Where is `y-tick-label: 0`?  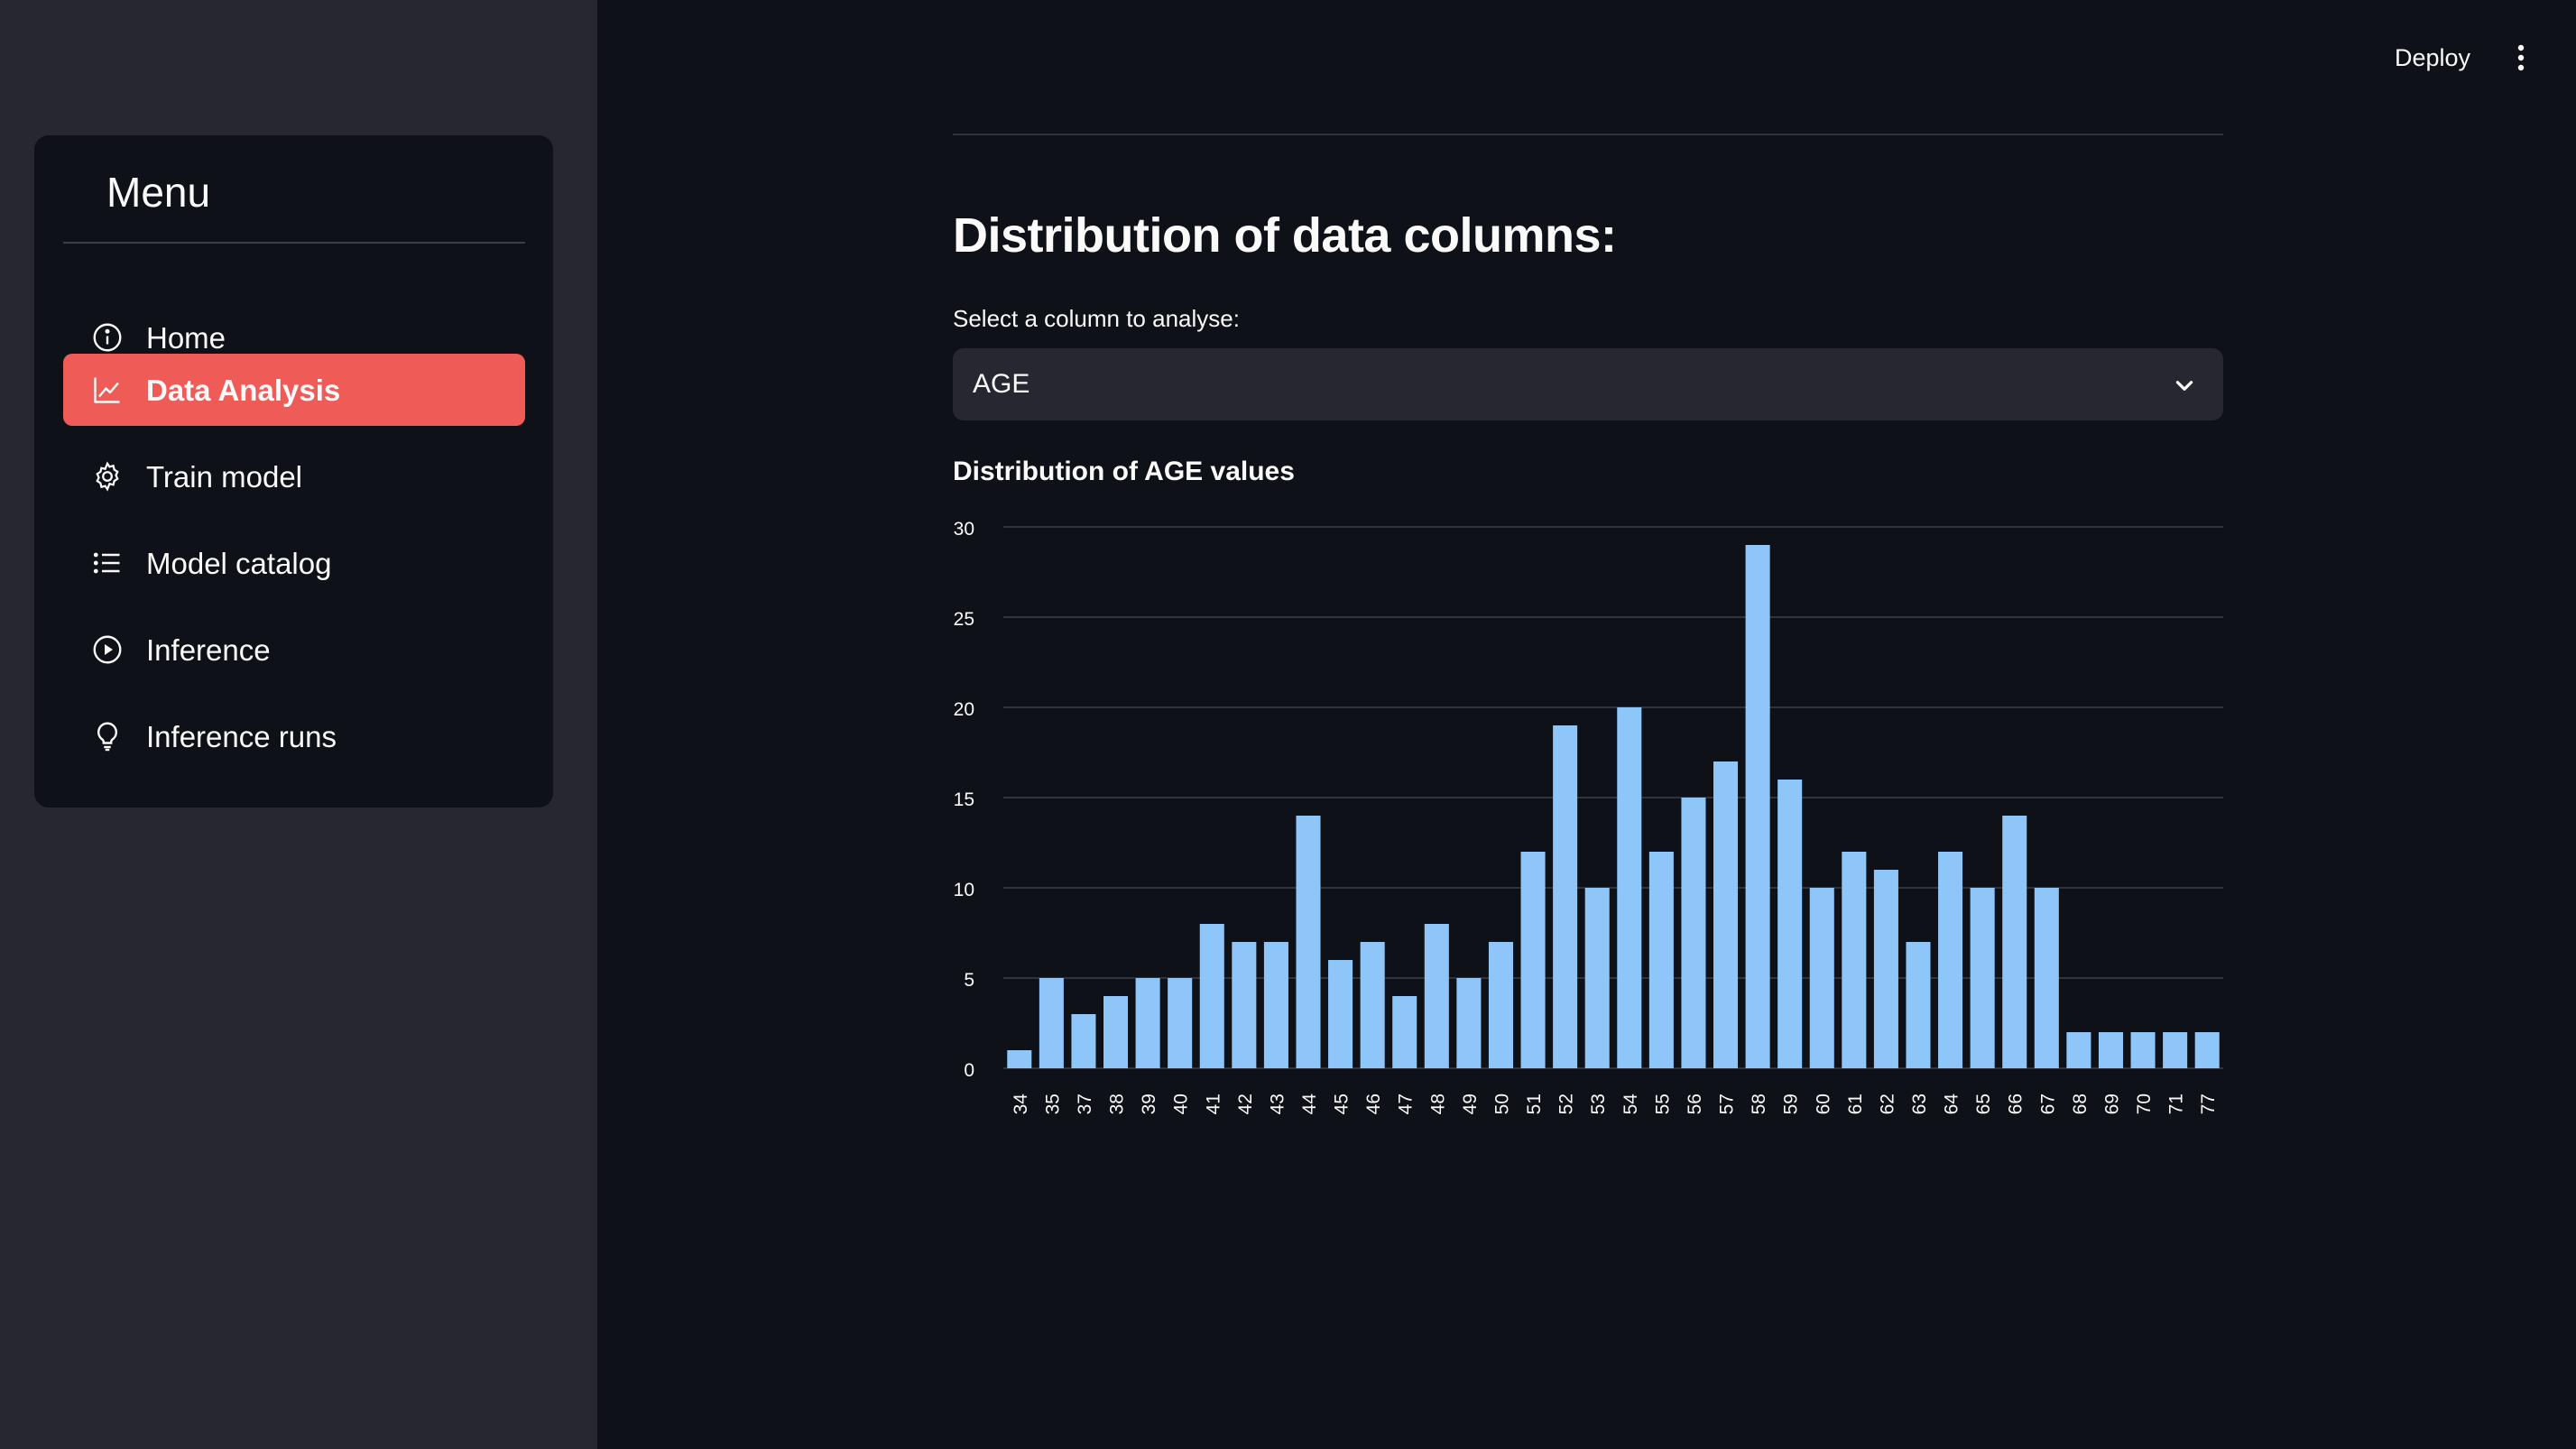 y-tick-label: 0 is located at coordinates (969, 1070).